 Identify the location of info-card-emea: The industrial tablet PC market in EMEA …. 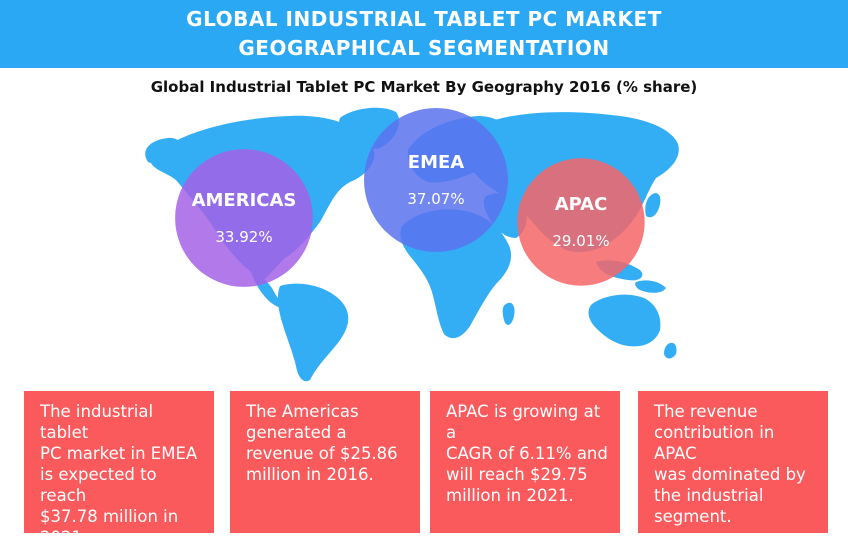
(119, 469).